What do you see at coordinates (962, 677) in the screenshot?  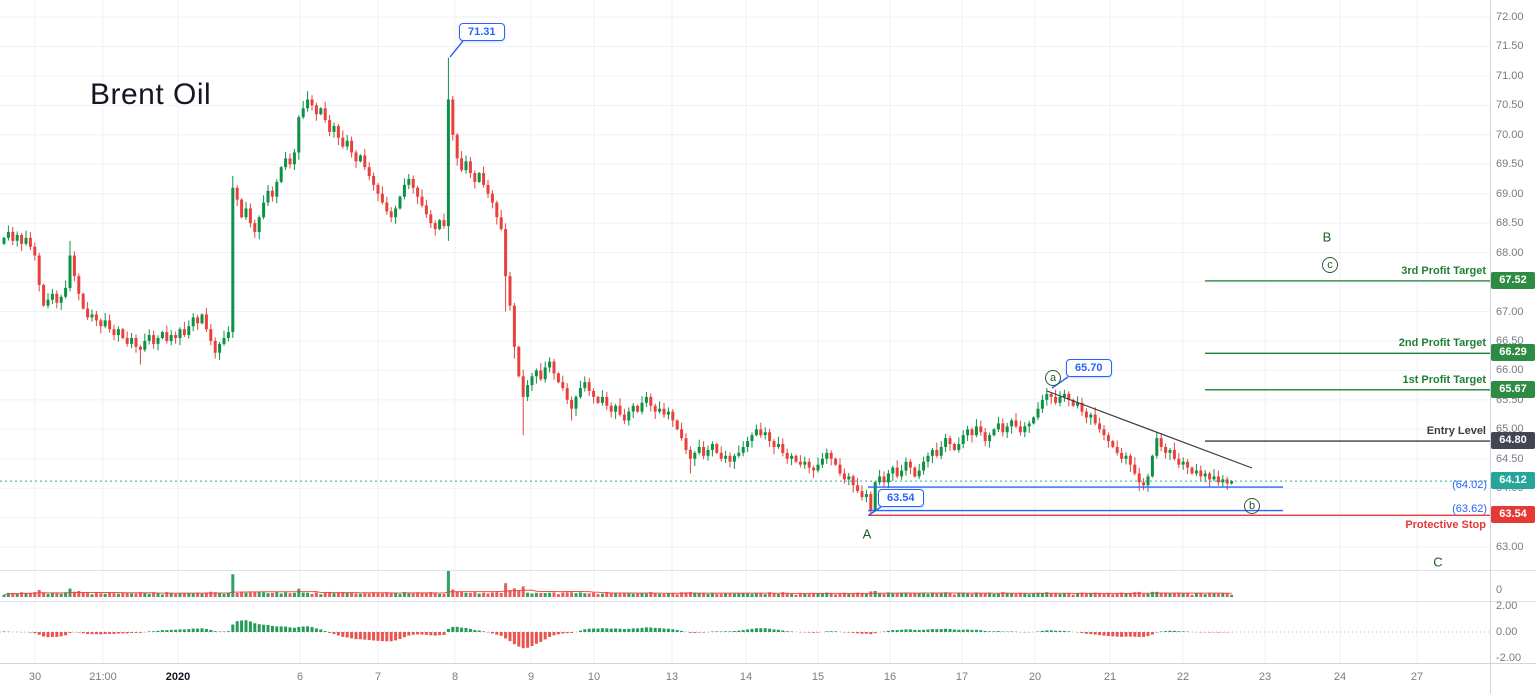 I see `time-axis-label: 17` at bounding box center [962, 677].